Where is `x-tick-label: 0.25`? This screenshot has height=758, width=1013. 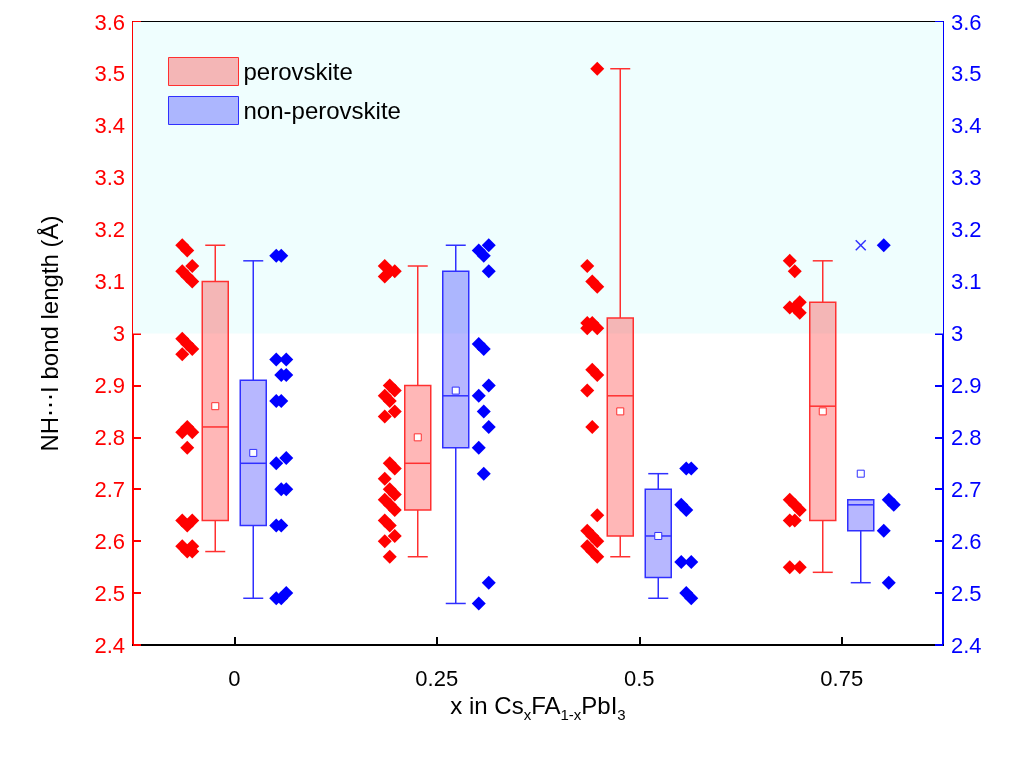 x-tick-label: 0.25 is located at coordinates (437, 678).